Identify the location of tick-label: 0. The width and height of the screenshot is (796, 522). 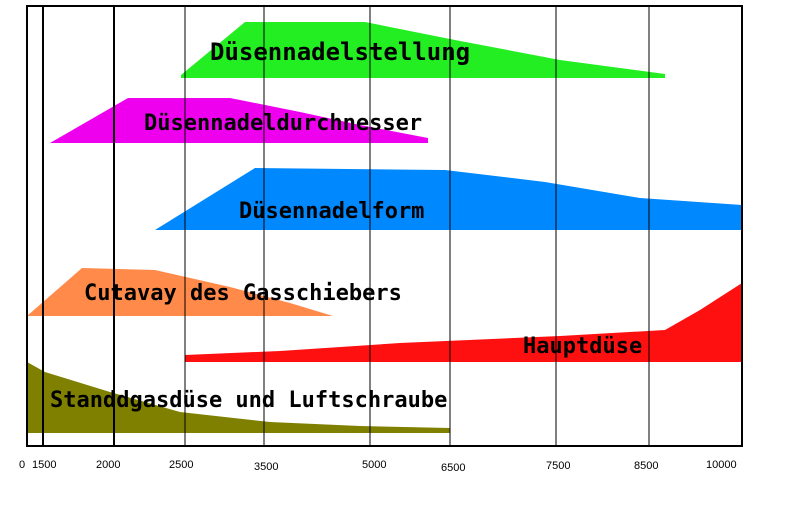
(22, 465).